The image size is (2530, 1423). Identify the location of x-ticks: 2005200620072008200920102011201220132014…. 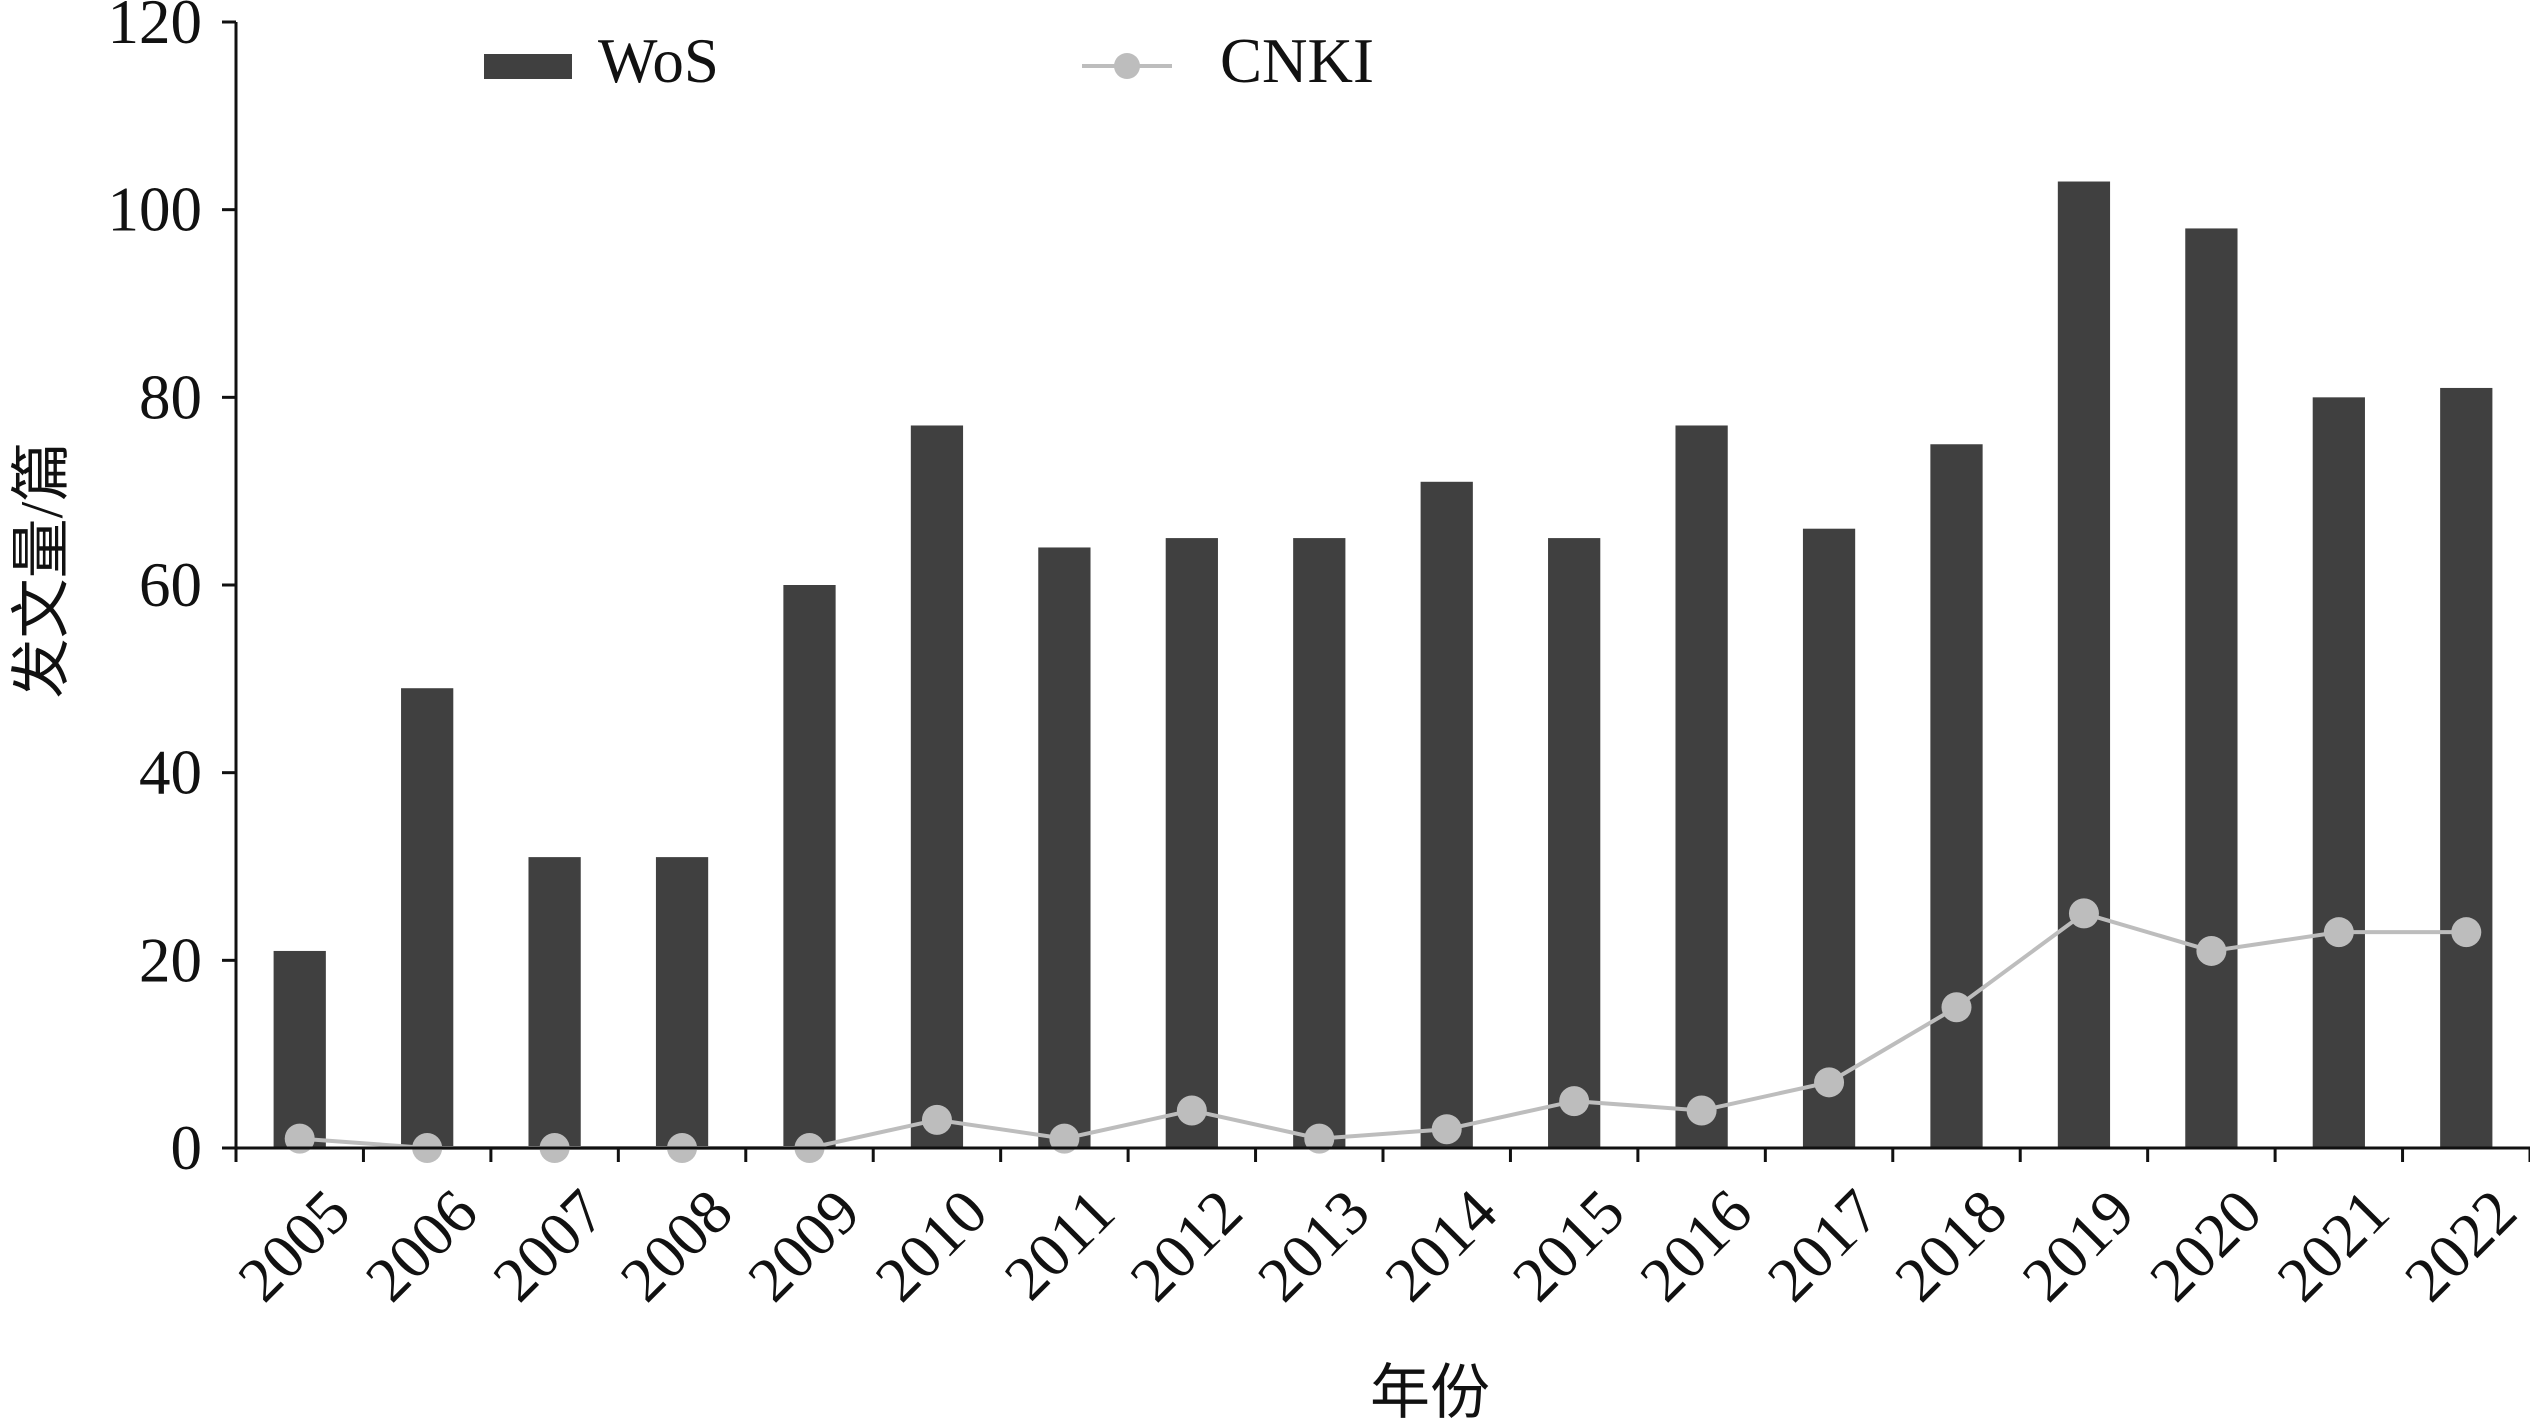
(1377, 1231).